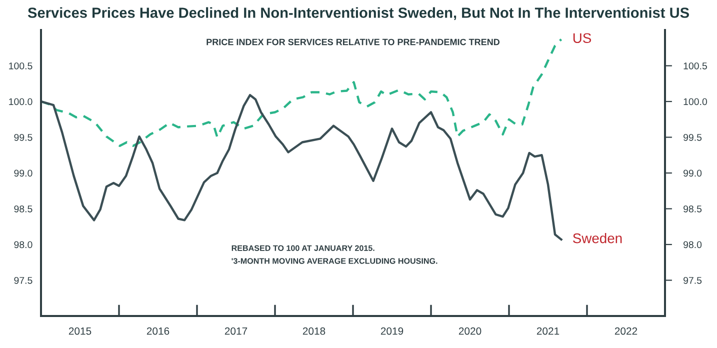  Describe the element at coordinates (693, 173) in the screenshot. I see `y2-tick-label: 99.0` at that location.